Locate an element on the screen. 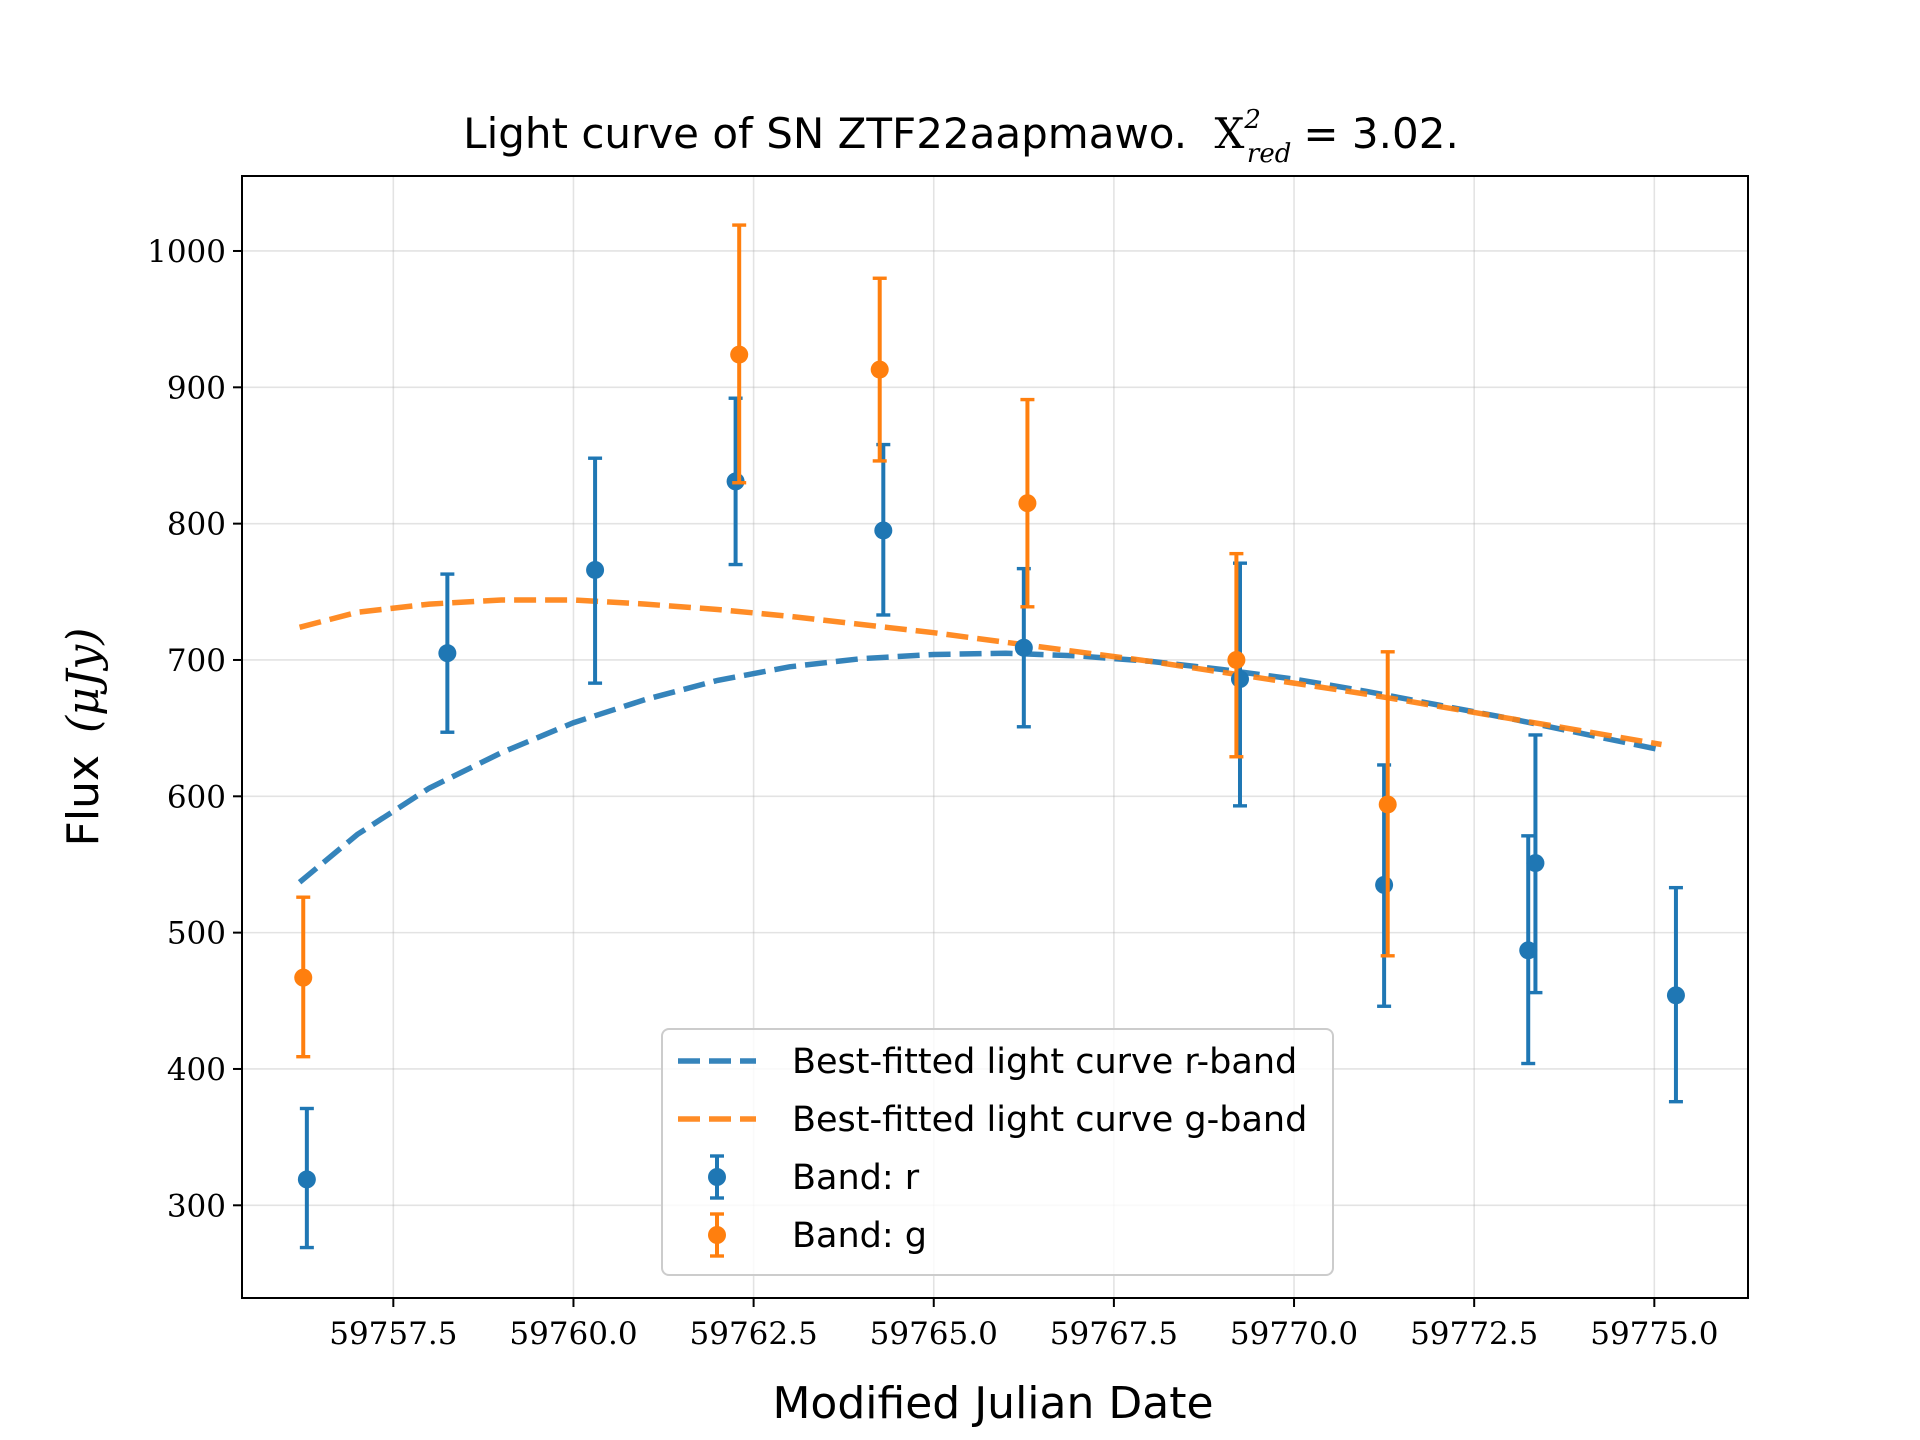  legend-label: Band: r is located at coordinates (856, 1178).